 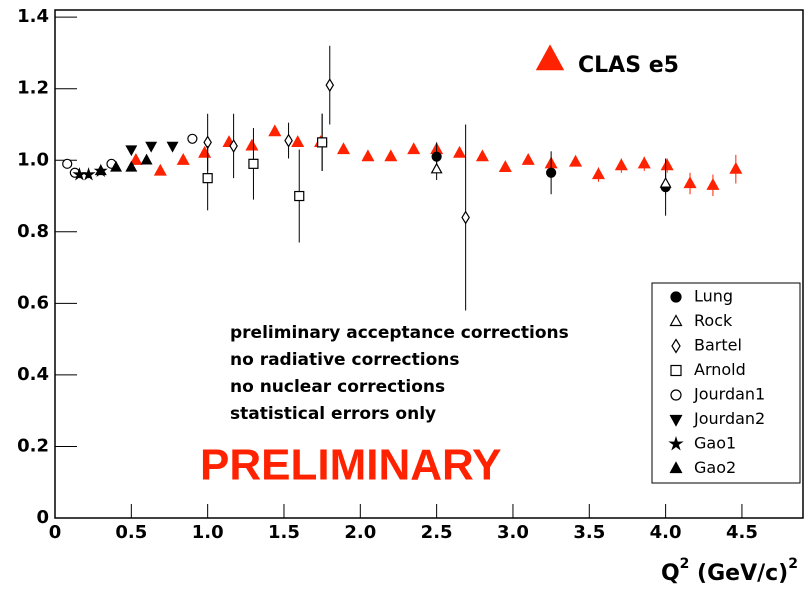 I want to click on stamp: PRELIMINARY, so click(x=351, y=465).